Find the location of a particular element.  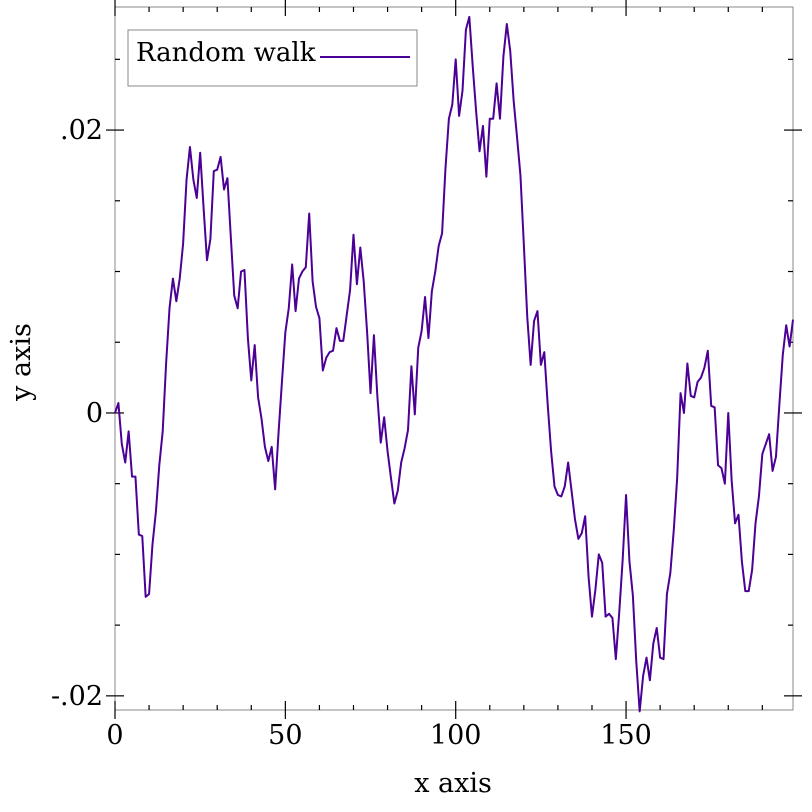

x-tick-label: 100 is located at coordinates (456, 735).